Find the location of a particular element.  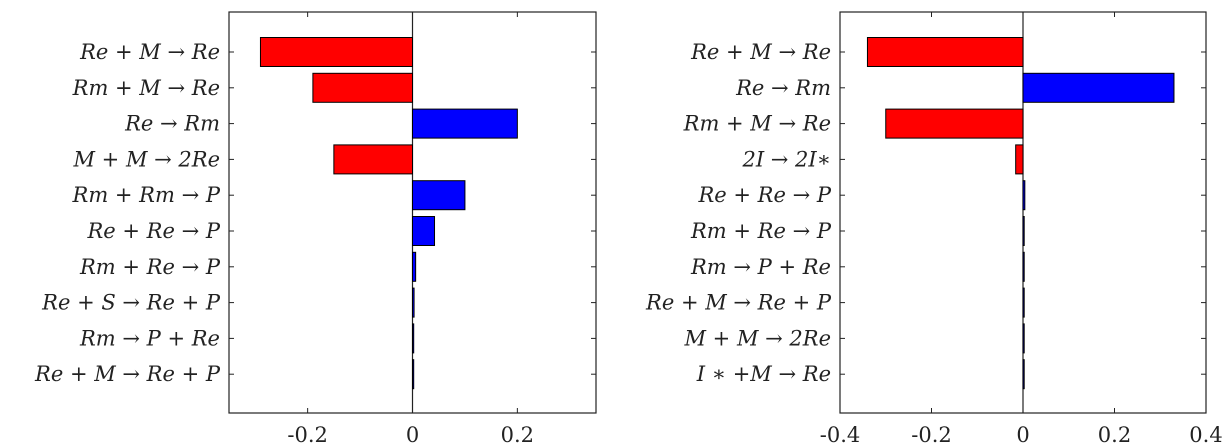

x-tick-label: 0.4 is located at coordinates (1205, 435).